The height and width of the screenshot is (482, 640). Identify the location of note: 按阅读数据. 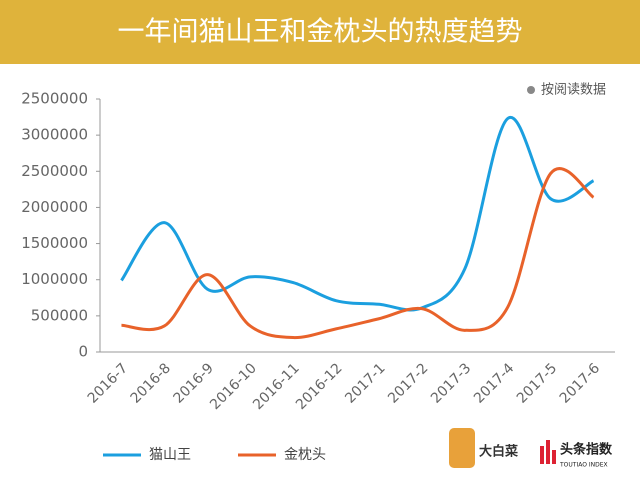
(573, 90).